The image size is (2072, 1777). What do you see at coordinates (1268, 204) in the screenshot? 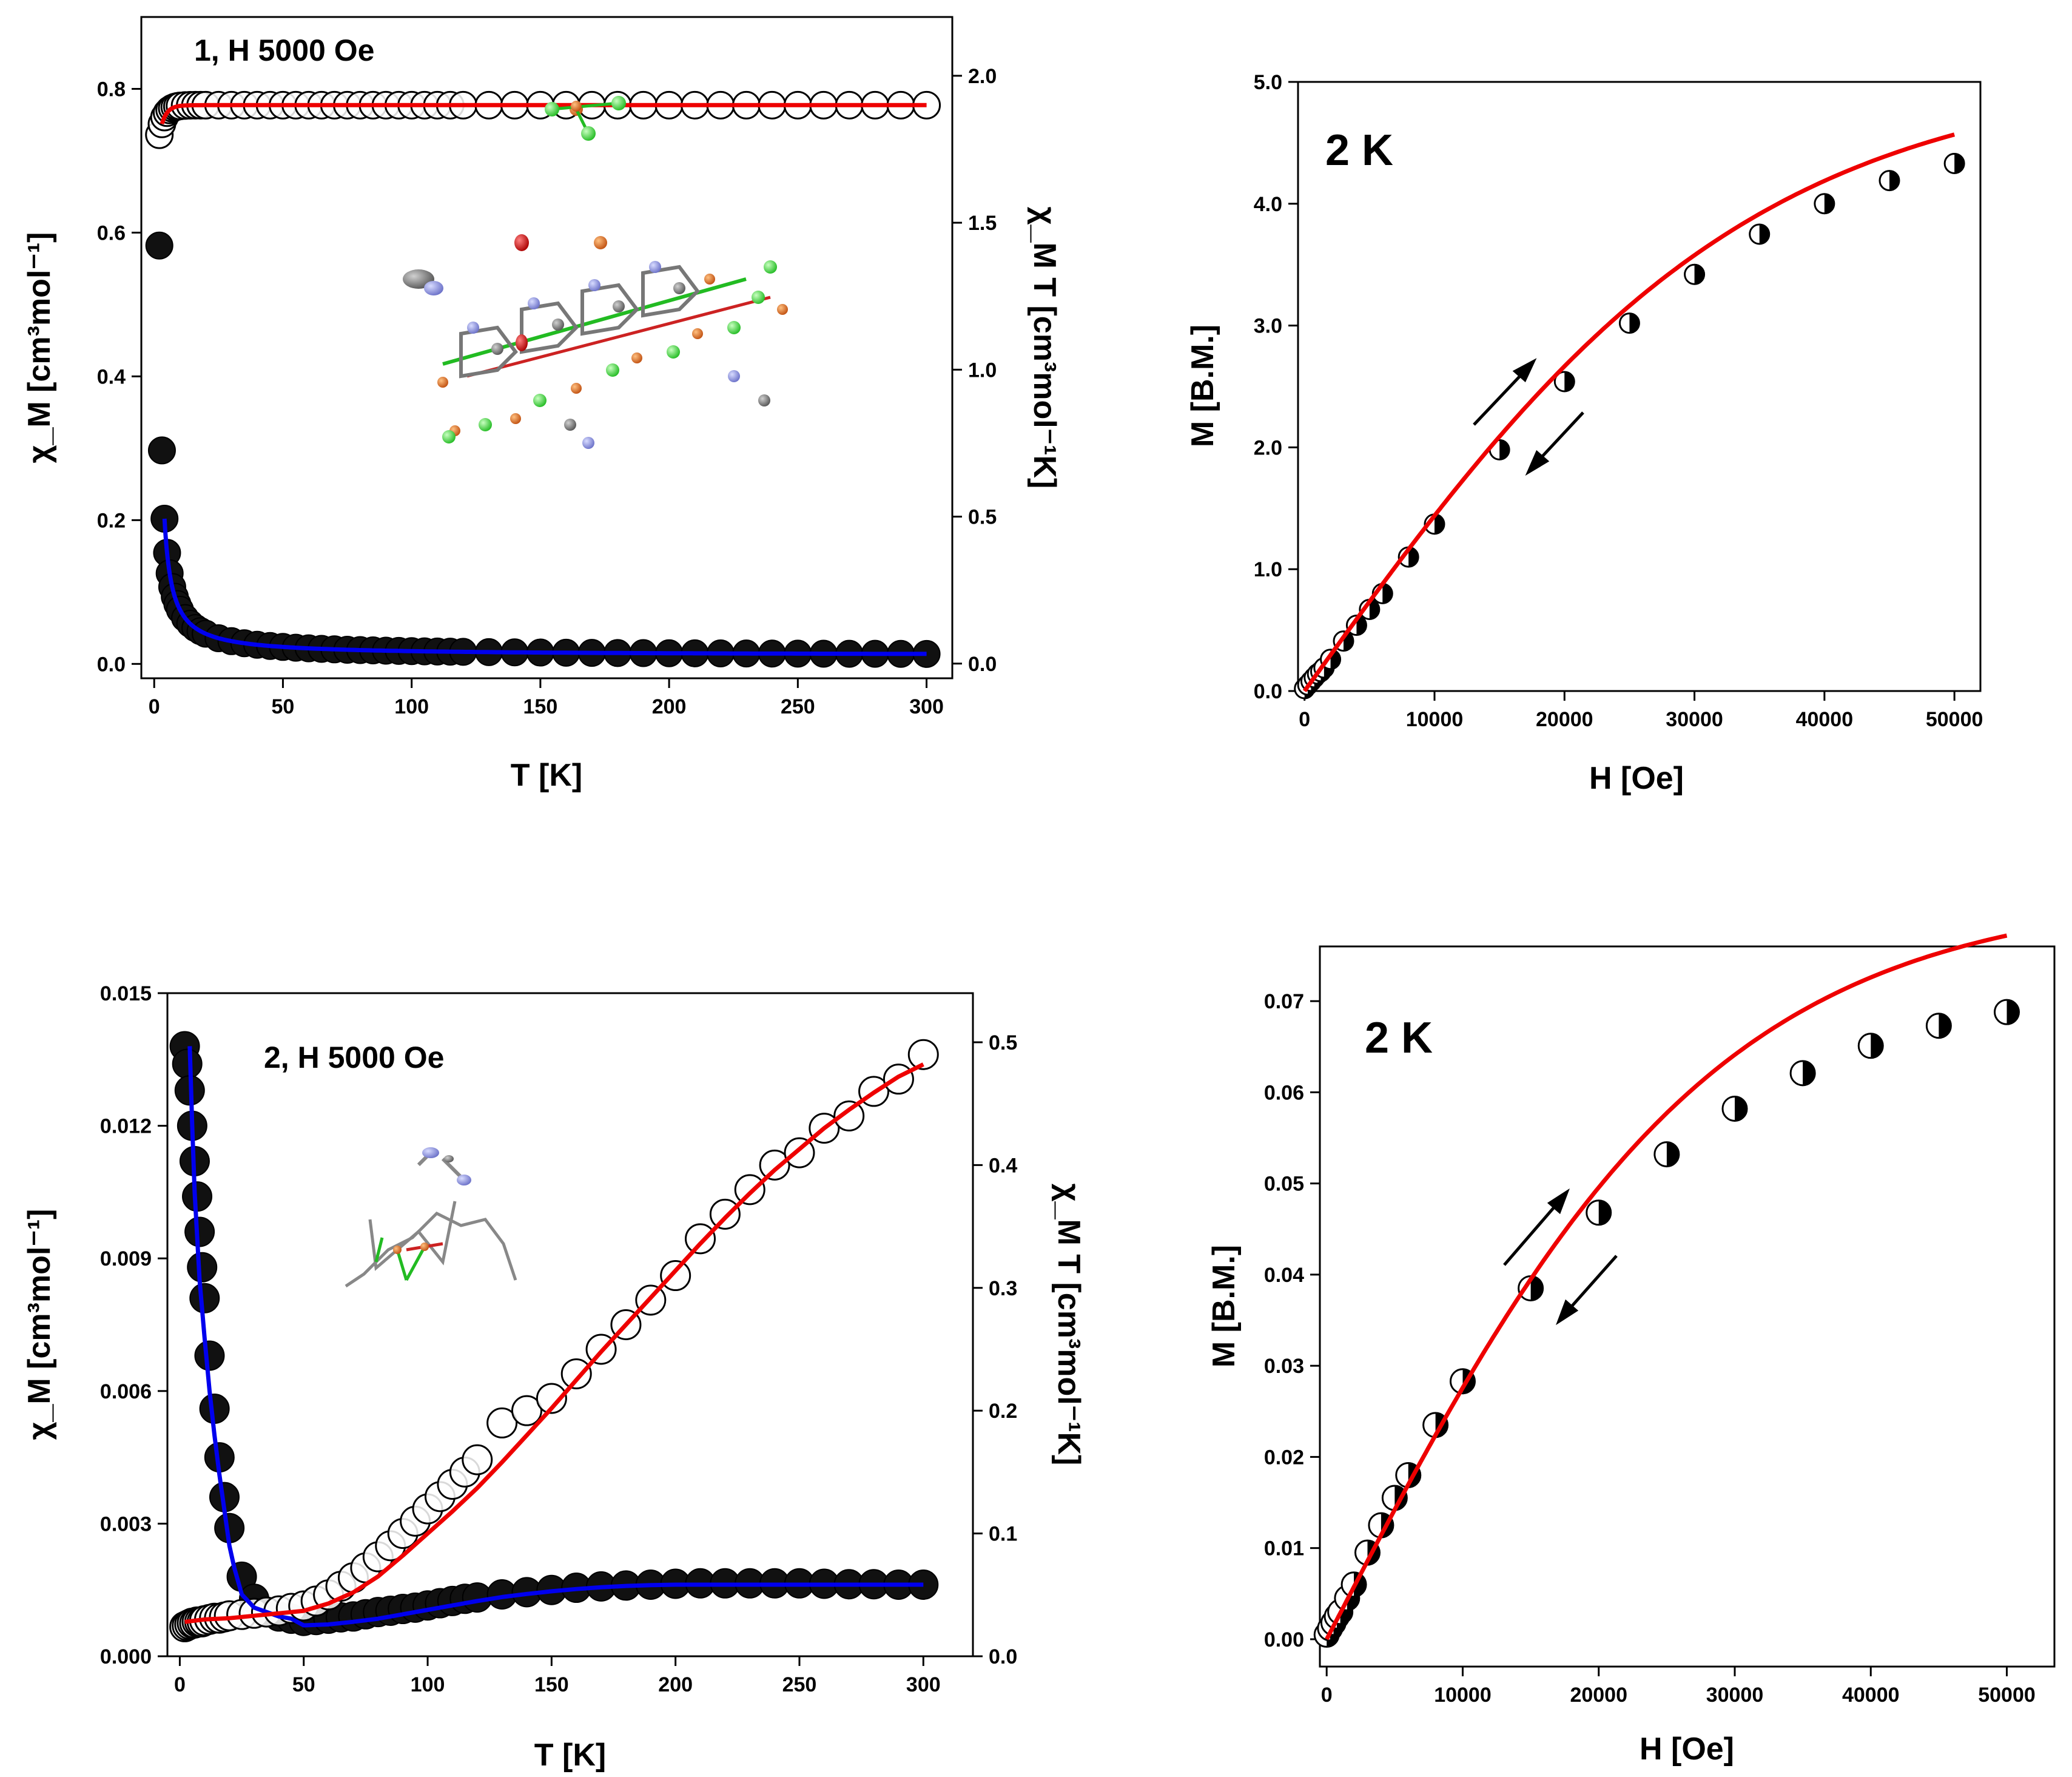
I see `y-tick-label: 4.0` at bounding box center [1268, 204].